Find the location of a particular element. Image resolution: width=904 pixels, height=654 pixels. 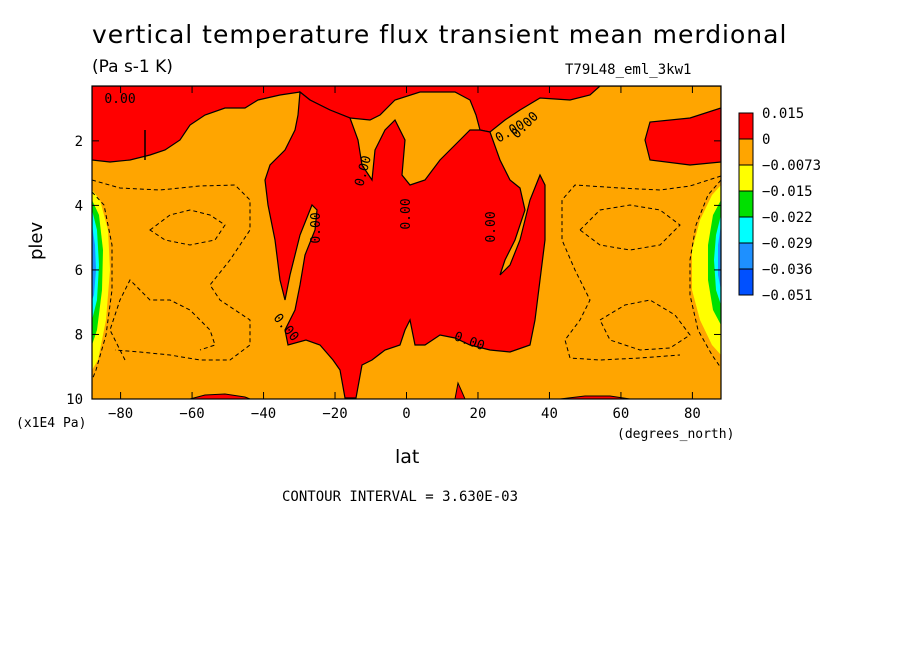

y-tick-label: 6 is located at coordinates (79, 271).